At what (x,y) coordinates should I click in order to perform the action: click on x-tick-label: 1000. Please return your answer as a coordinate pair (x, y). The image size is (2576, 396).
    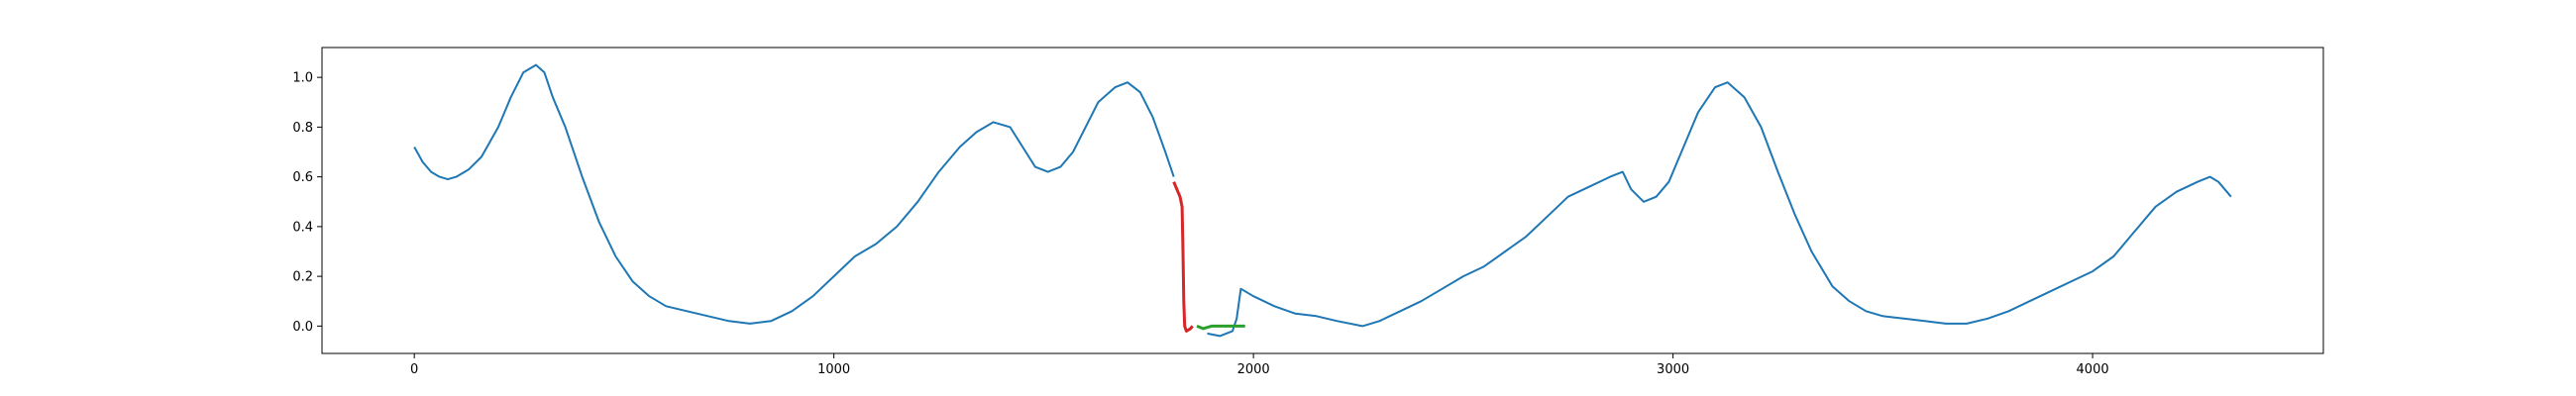
    Looking at the image, I should click on (833, 370).